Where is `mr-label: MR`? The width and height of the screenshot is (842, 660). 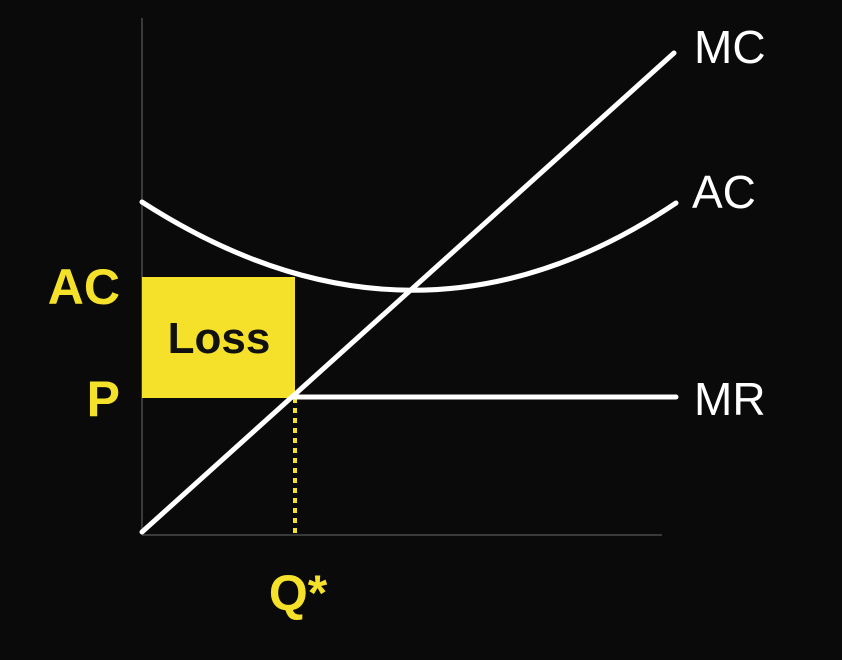
mr-label: MR is located at coordinates (730, 399).